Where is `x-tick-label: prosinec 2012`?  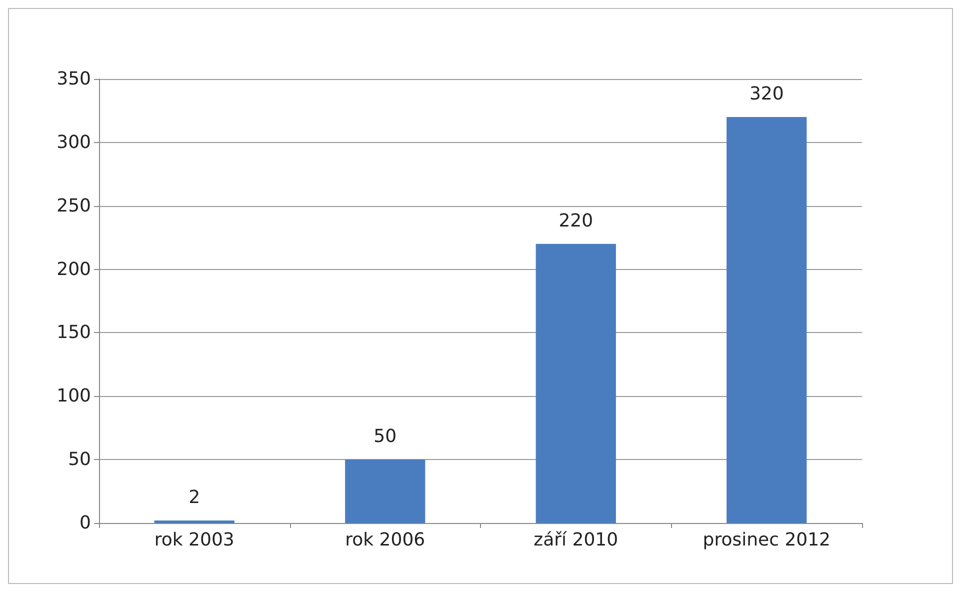
x-tick-label: prosinec 2012 is located at coordinates (766, 540).